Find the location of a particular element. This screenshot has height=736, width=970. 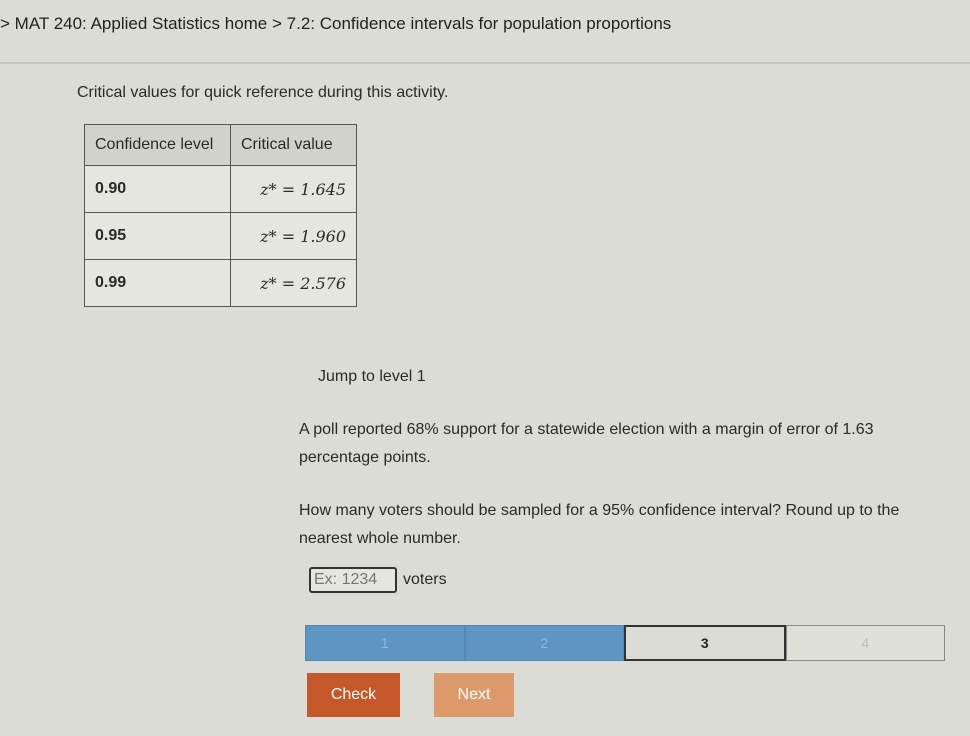

answer-row: voters is located at coordinates (378, 580).